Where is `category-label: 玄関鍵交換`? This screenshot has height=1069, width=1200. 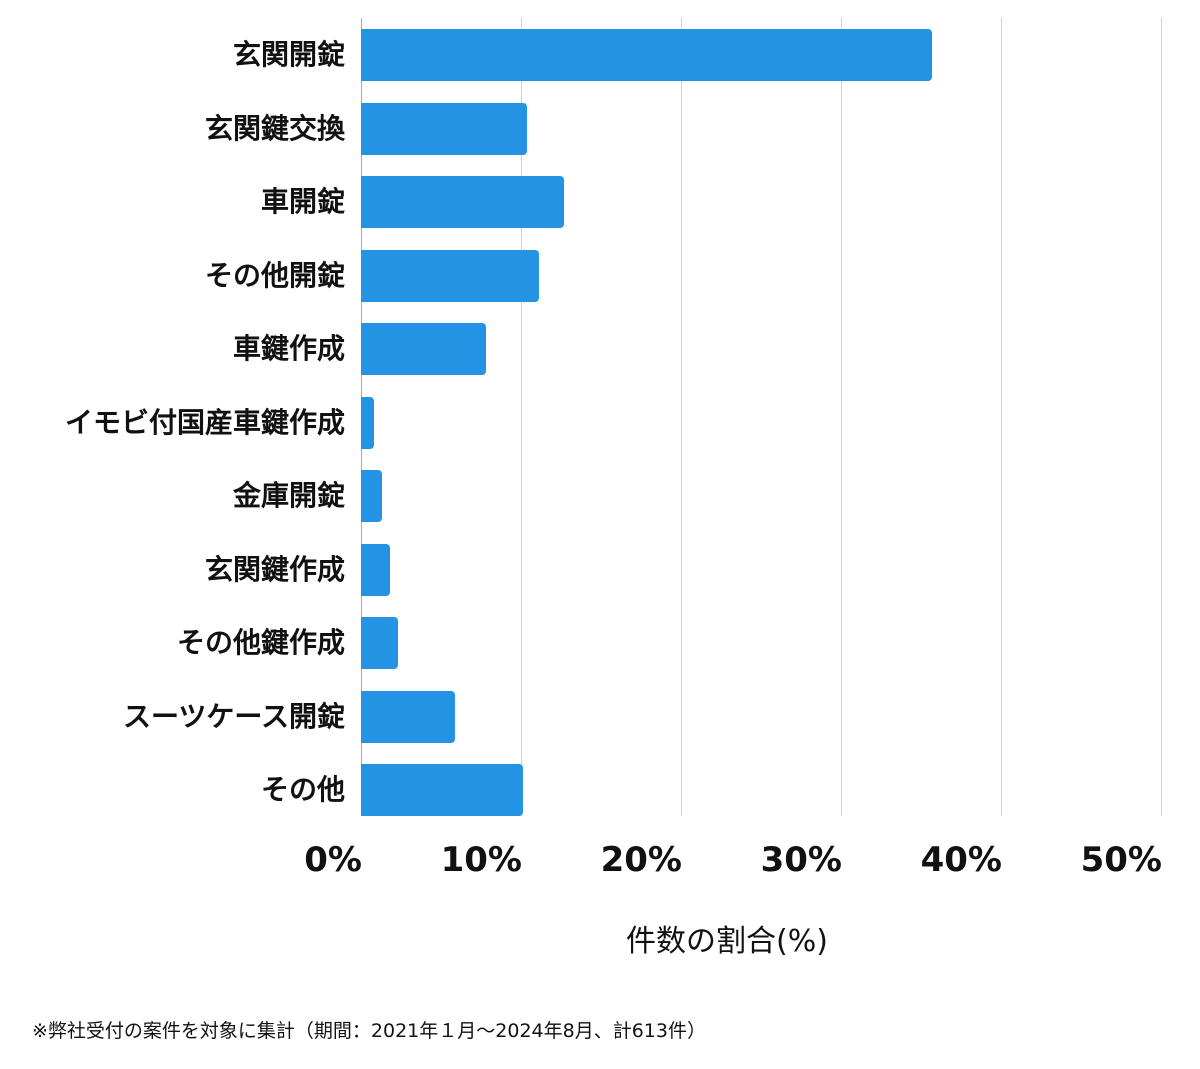 category-label: 玄関鍵交換 is located at coordinates (274, 128).